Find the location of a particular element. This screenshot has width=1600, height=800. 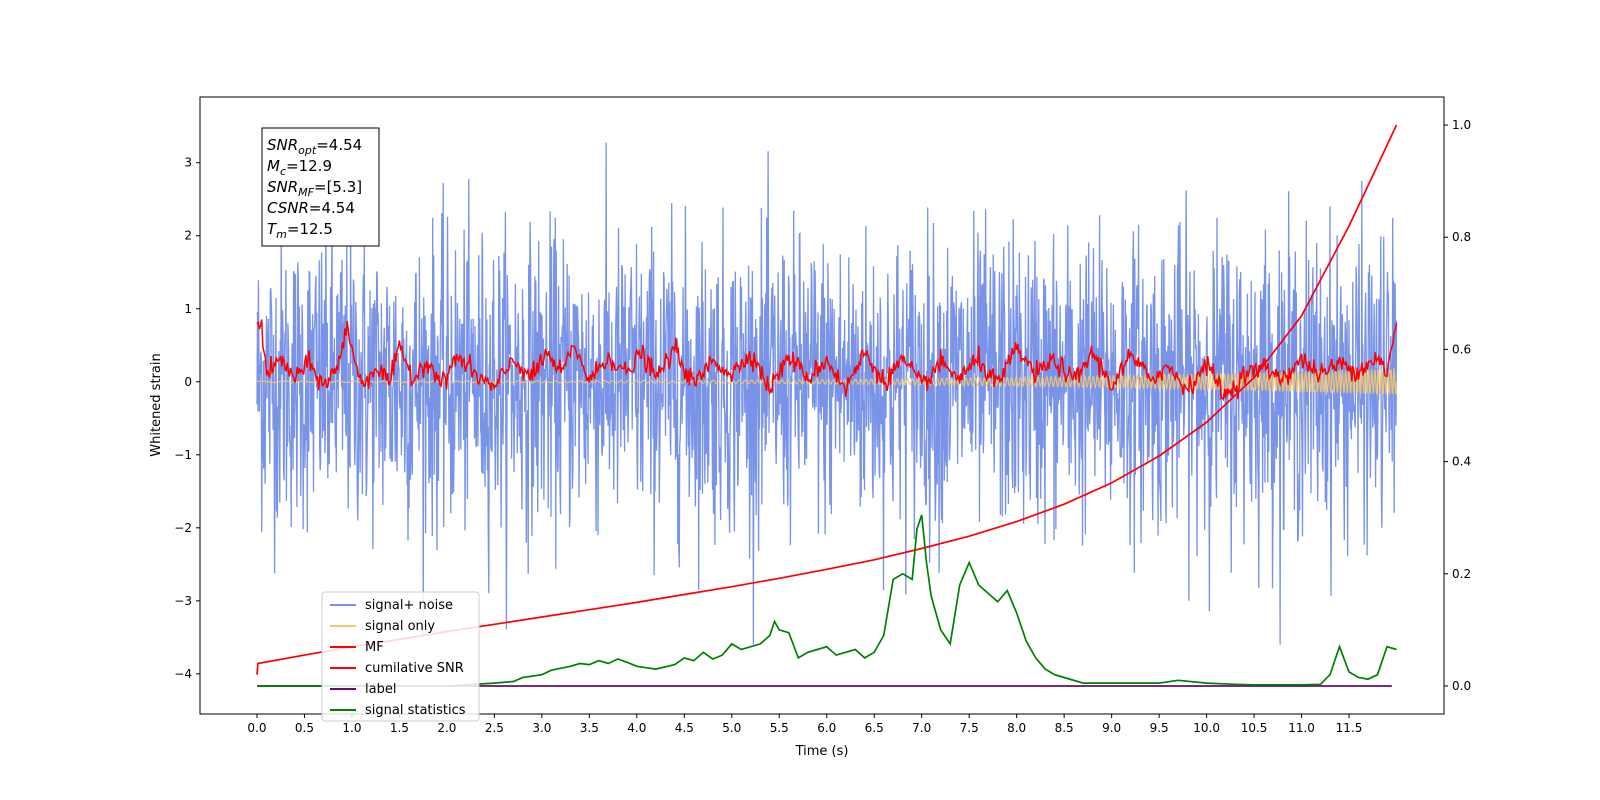

y-tick-label: −2 is located at coordinates (183, 528).